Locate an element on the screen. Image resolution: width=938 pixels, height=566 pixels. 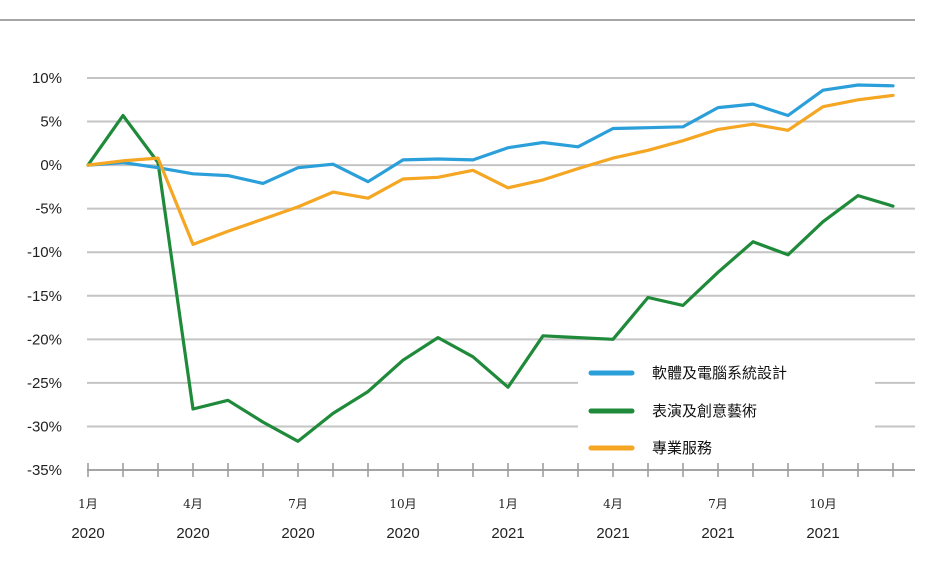
y-tick-label: -10% is located at coordinates (44, 252).